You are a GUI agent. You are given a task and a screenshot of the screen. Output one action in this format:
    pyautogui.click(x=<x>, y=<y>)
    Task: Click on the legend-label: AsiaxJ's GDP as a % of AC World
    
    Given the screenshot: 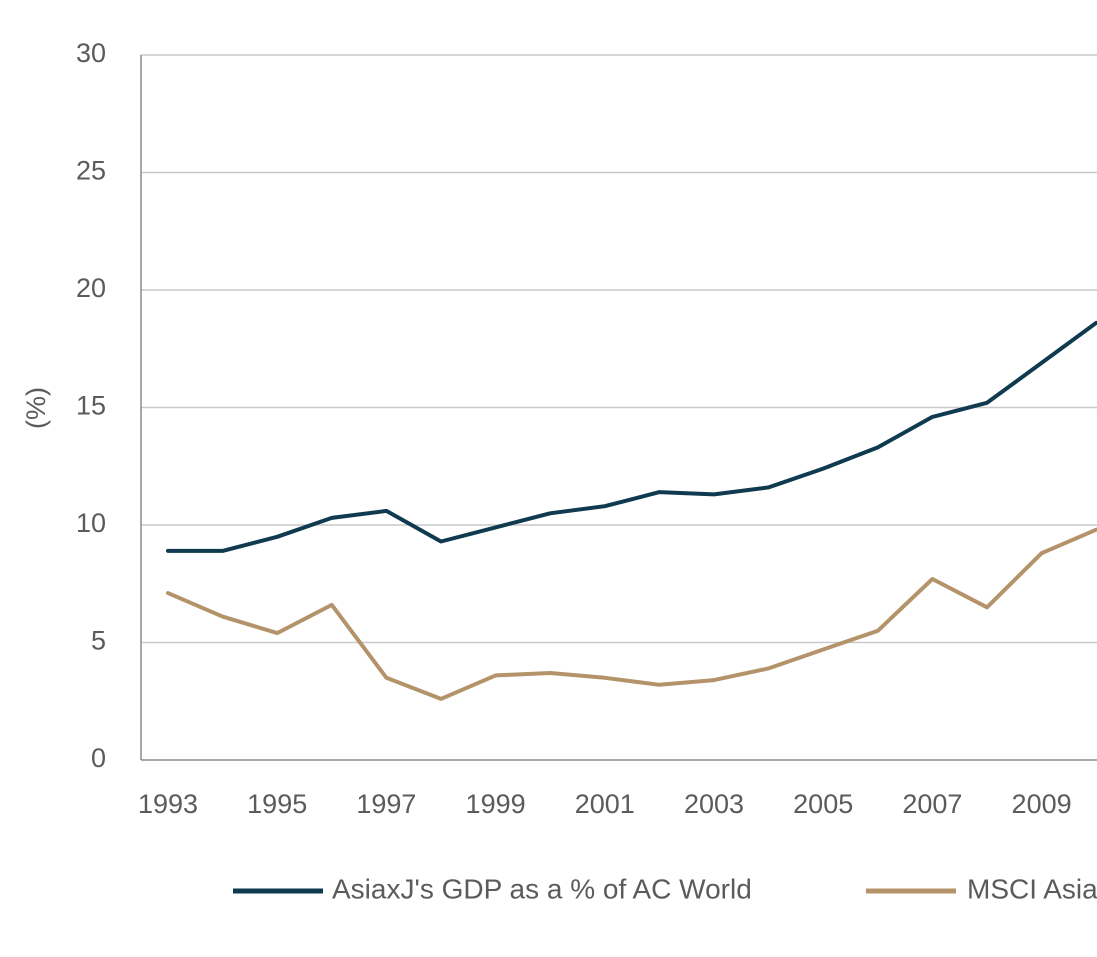 What is the action you would take?
    pyautogui.click(x=542, y=888)
    